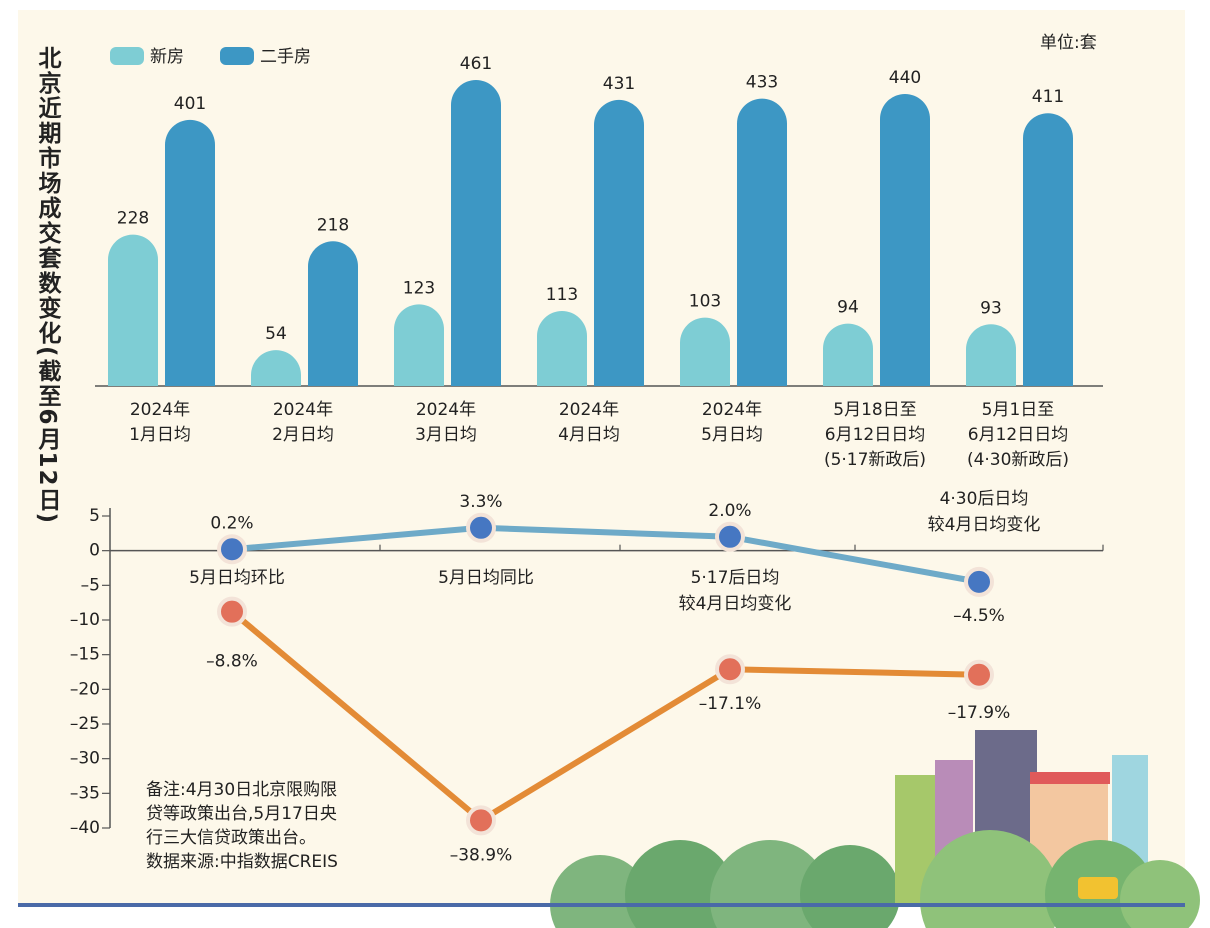  What do you see at coordinates (160, 422) in the screenshot?
I see `x-tick-label: 2024年 1月日均` at bounding box center [160, 422].